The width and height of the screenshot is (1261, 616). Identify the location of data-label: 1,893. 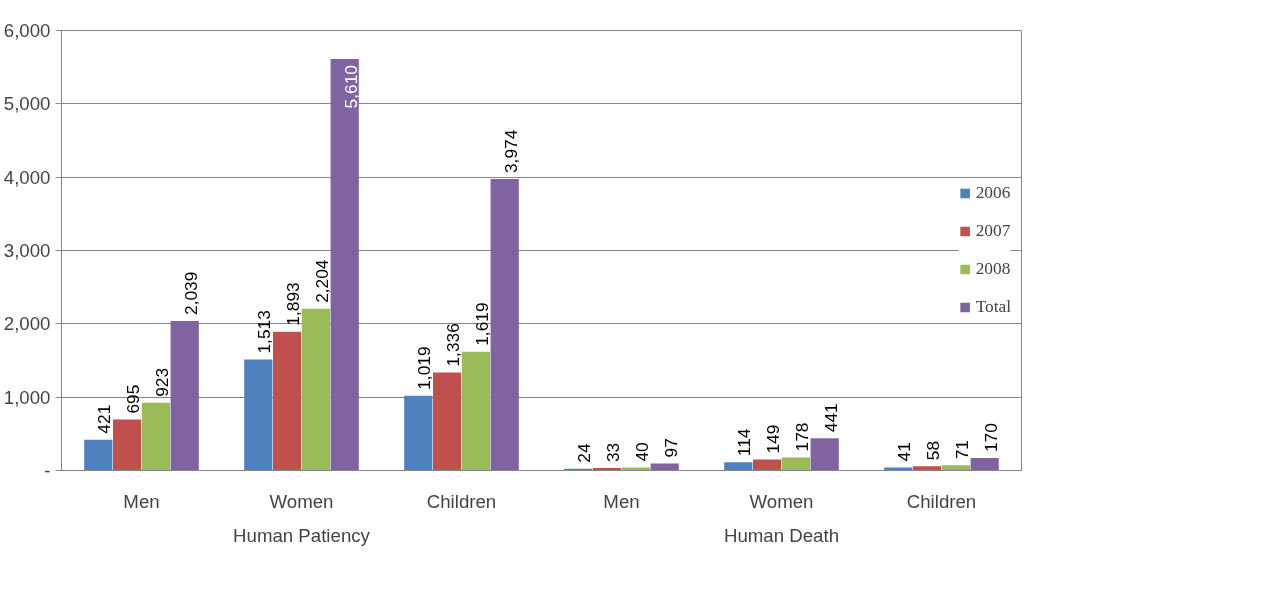
(293, 304).